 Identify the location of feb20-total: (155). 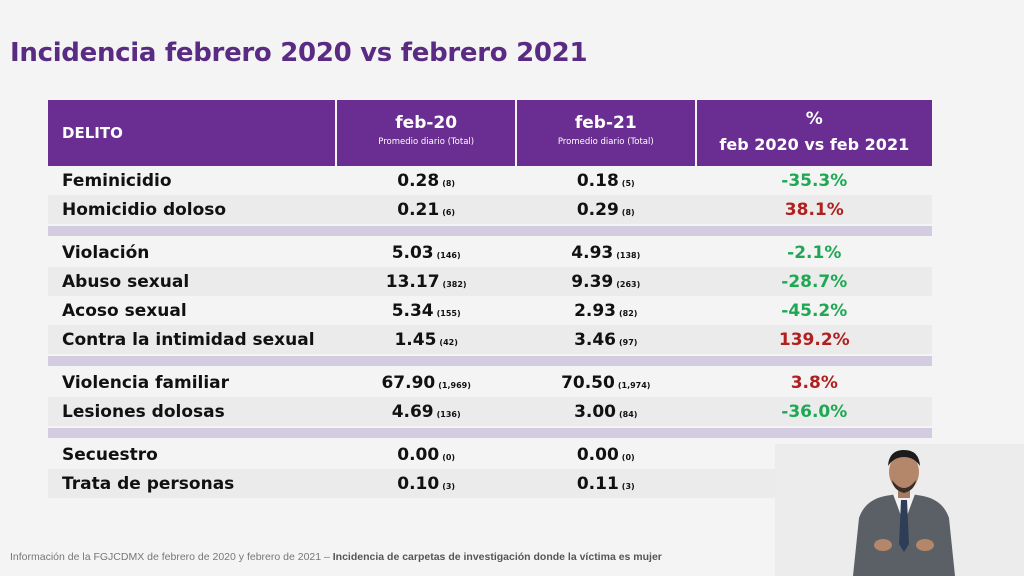
(448, 313).